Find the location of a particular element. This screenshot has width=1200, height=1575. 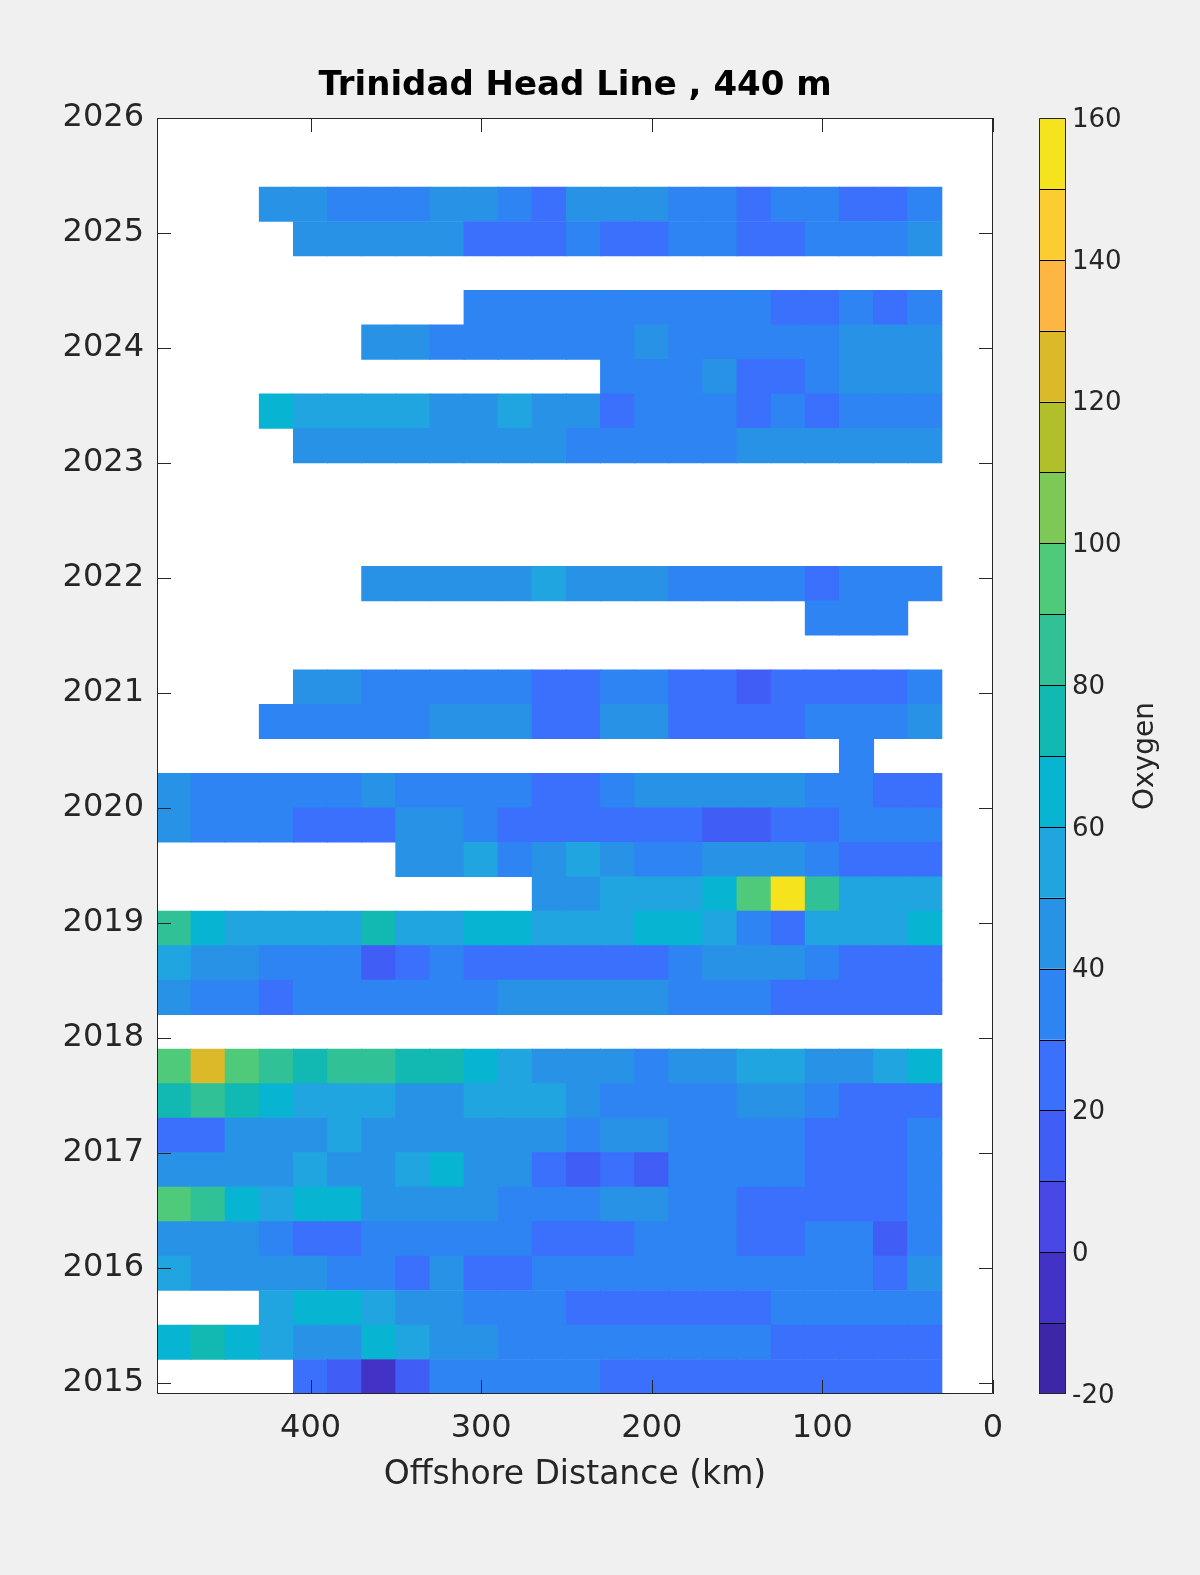

y-tick-label: 2020 is located at coordinates (103, 805).